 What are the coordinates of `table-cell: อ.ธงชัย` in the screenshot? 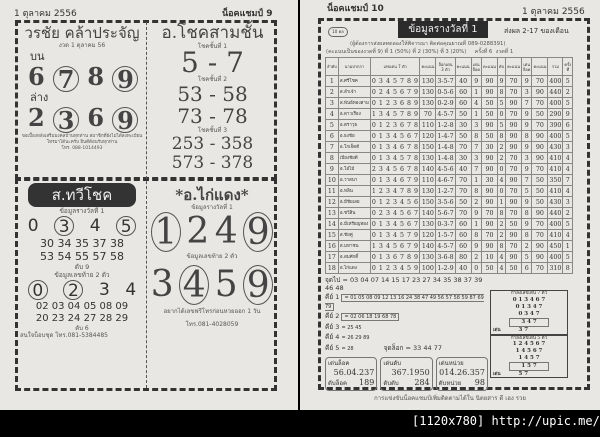 It's located at (354, 136).